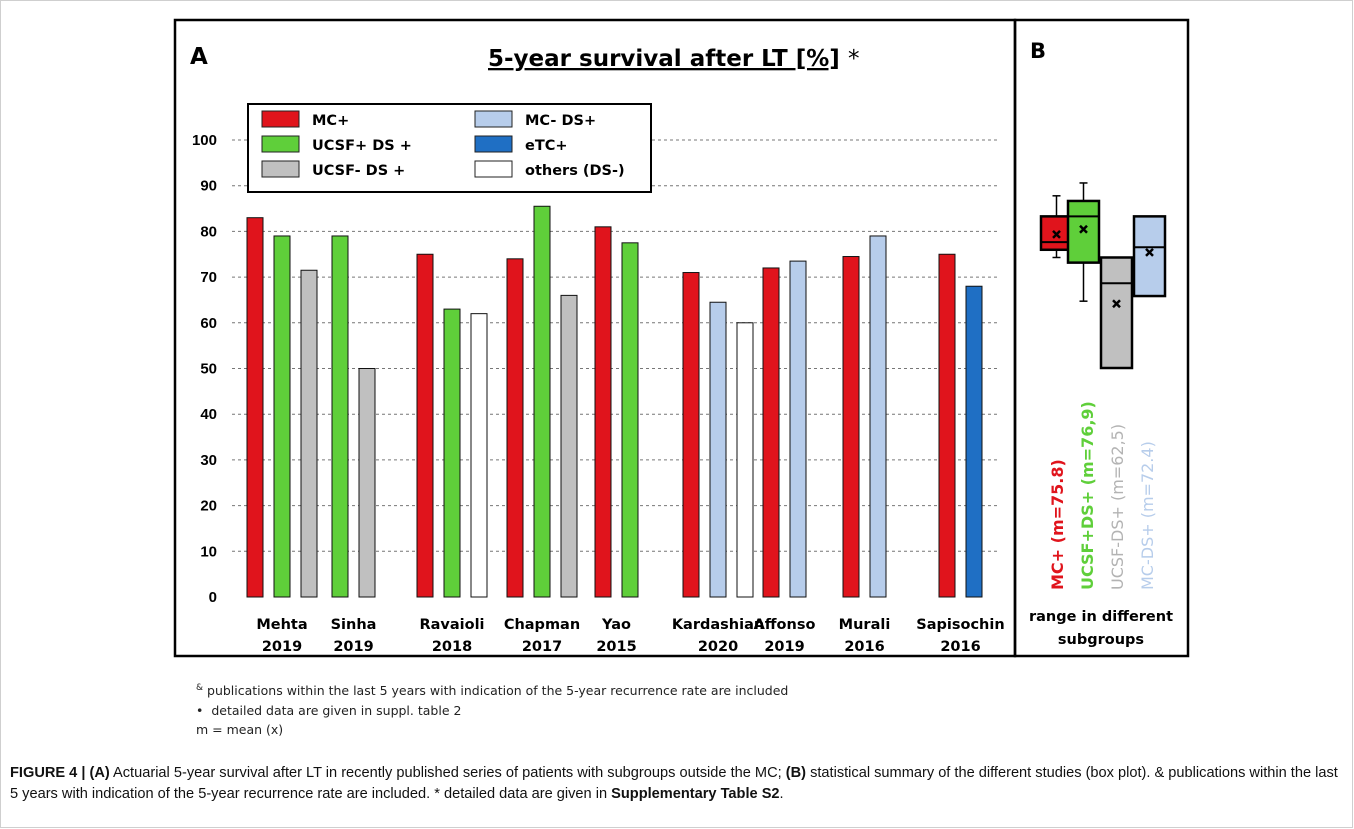 The width and height of the screenshot is (1354, 829). Describe the element at coordinates (208, 277) in the screenshot. I see `y-tick-label-70: 70` at that location.